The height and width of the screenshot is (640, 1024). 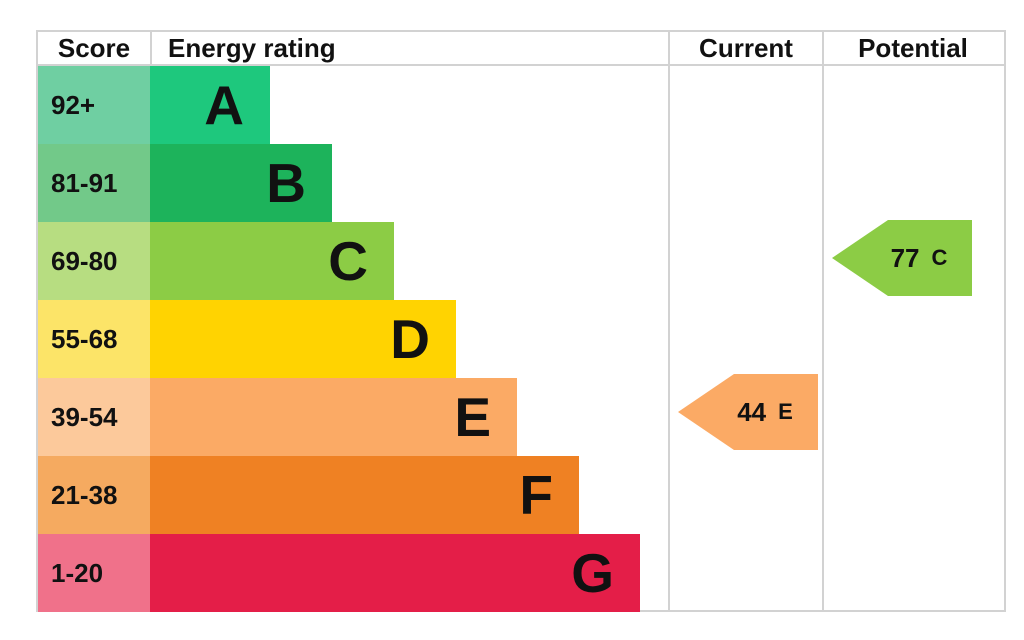 I want to click on band-bar-a: A, so click(x=210, y=105).